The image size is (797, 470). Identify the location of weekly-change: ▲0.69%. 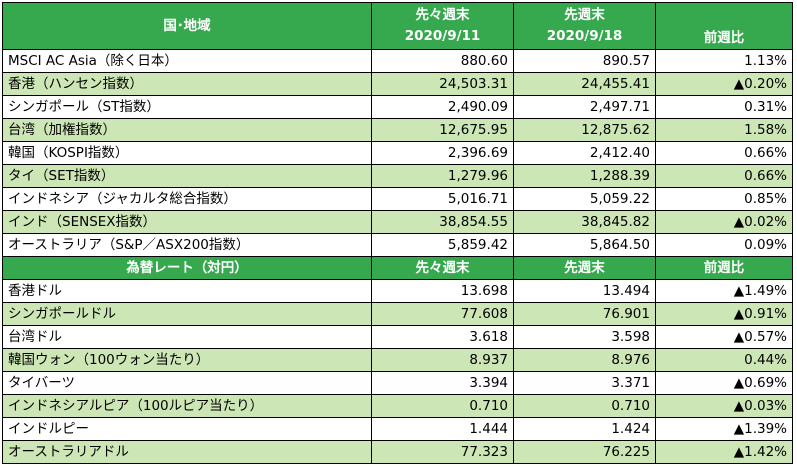
(724, 383).